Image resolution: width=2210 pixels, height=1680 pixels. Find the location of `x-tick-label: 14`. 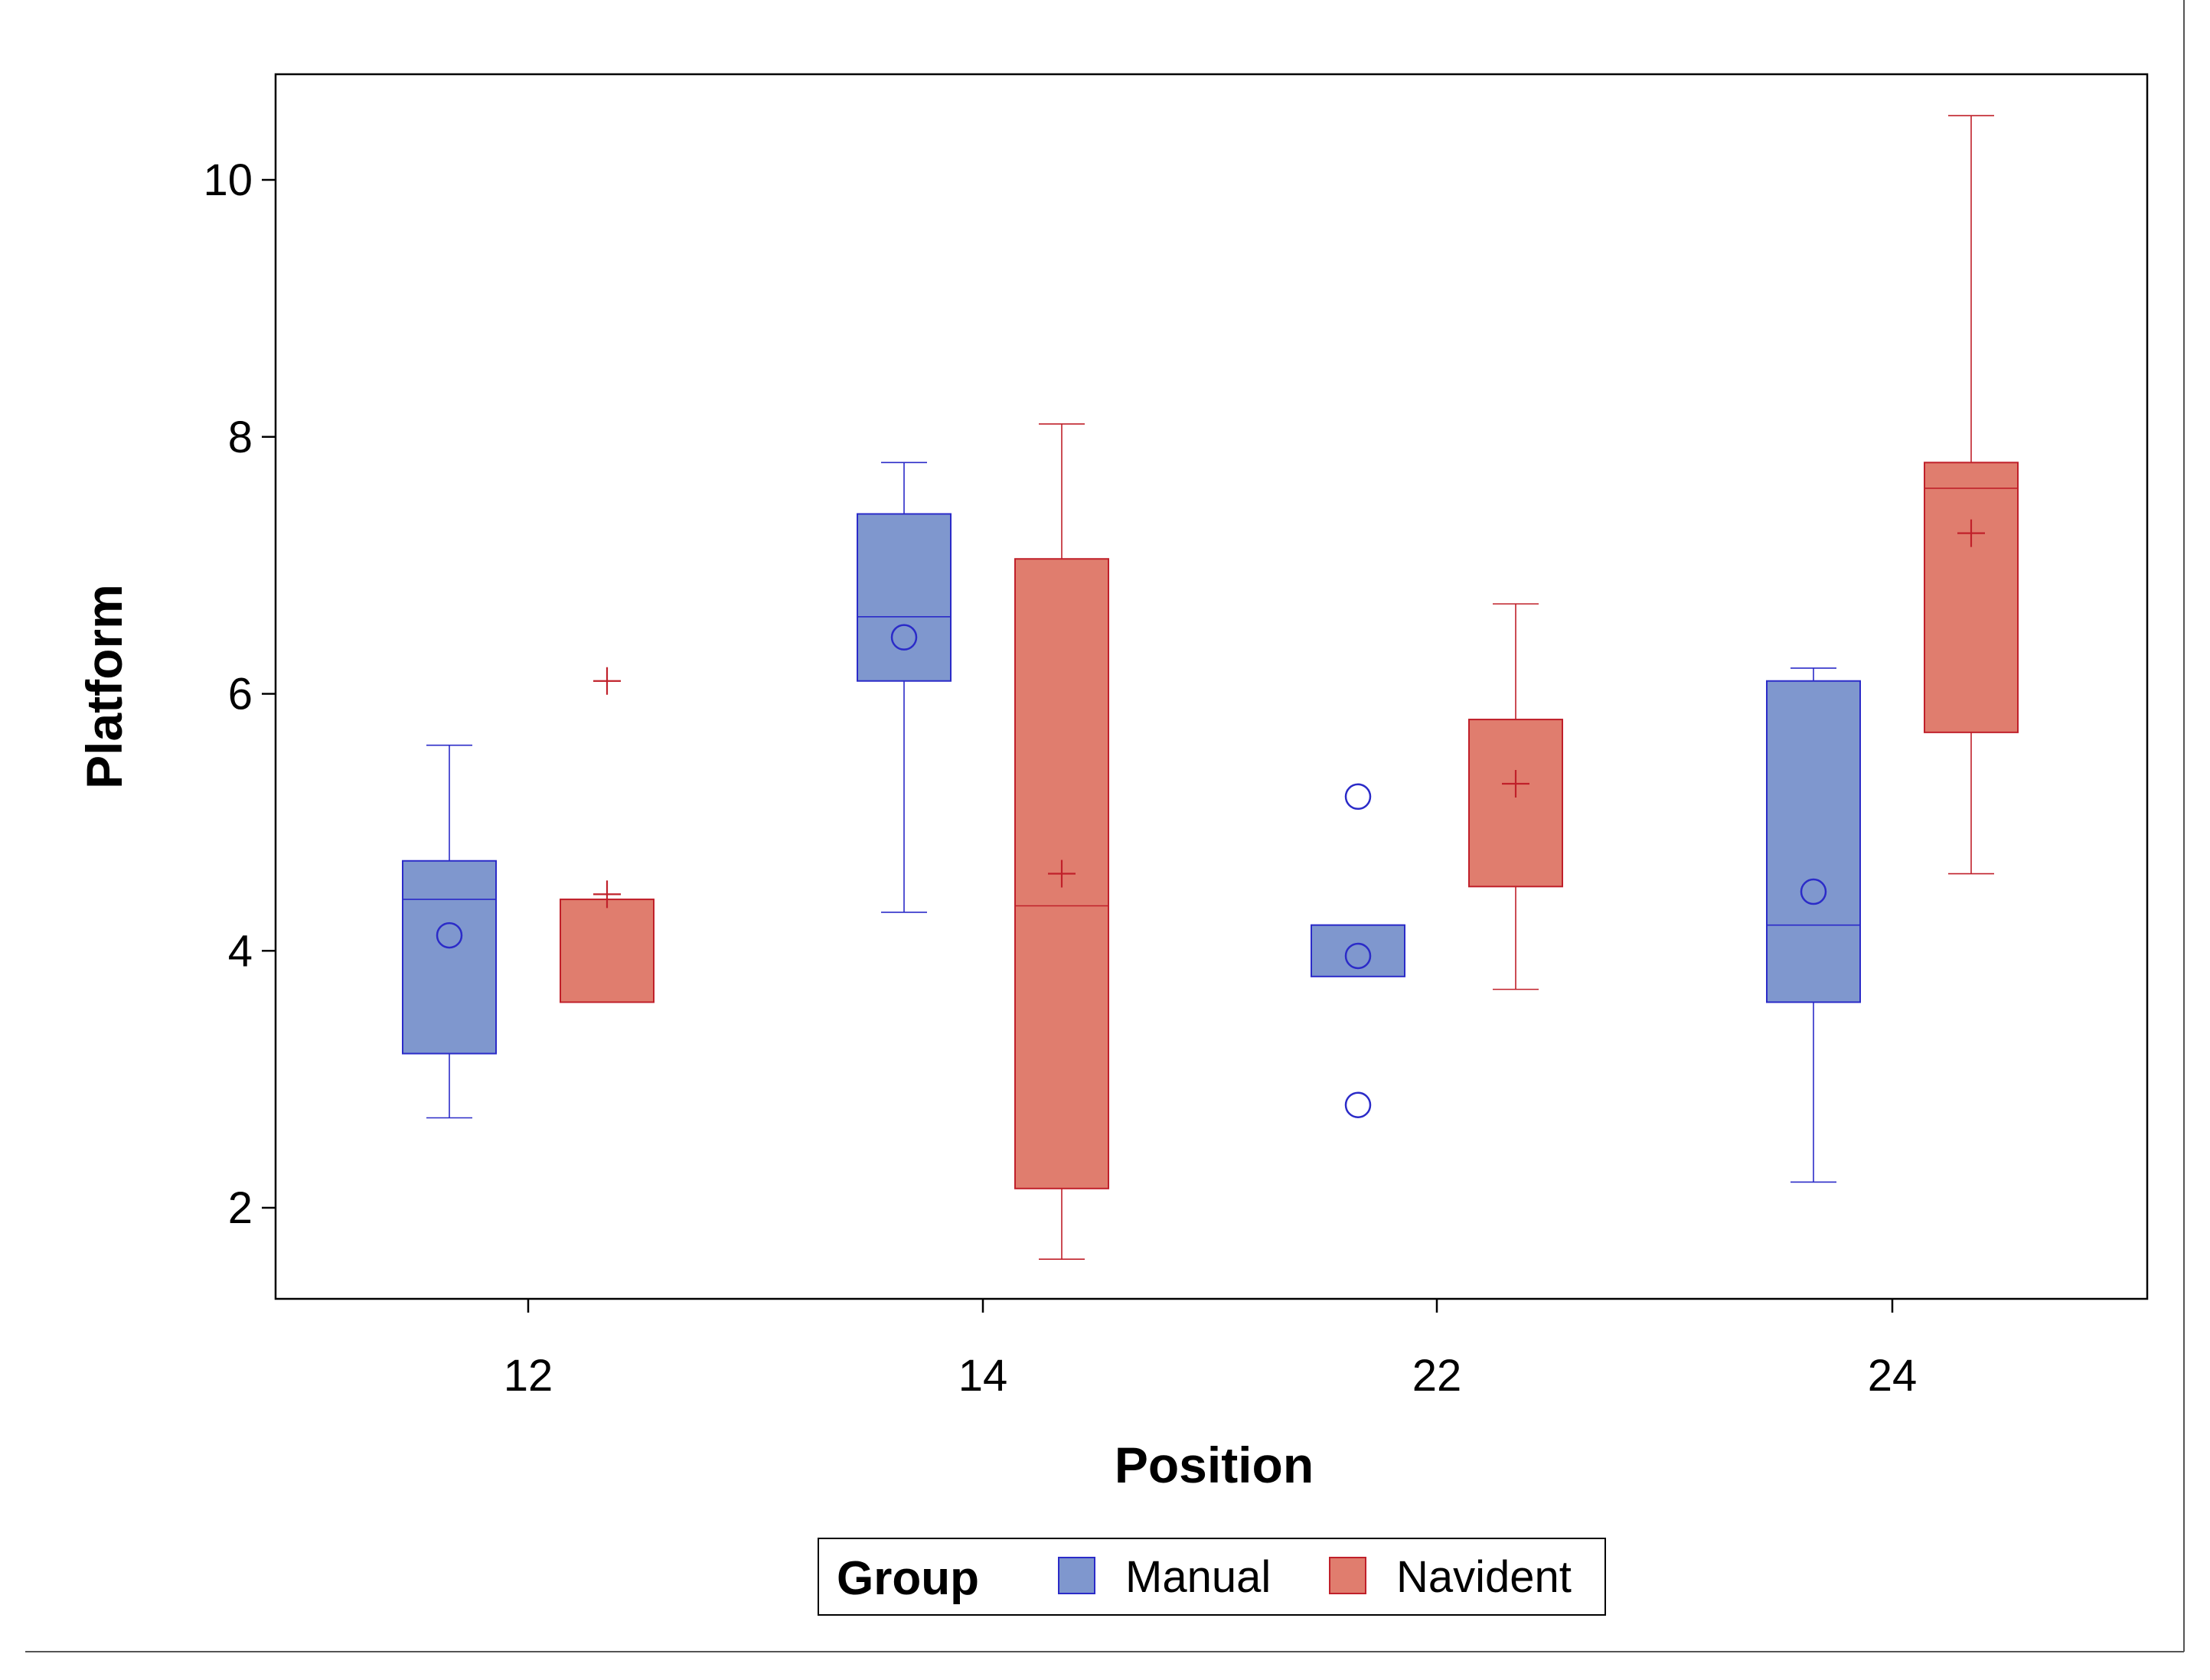

x-tick-label: 14 is located at coordinates (983, 1376).